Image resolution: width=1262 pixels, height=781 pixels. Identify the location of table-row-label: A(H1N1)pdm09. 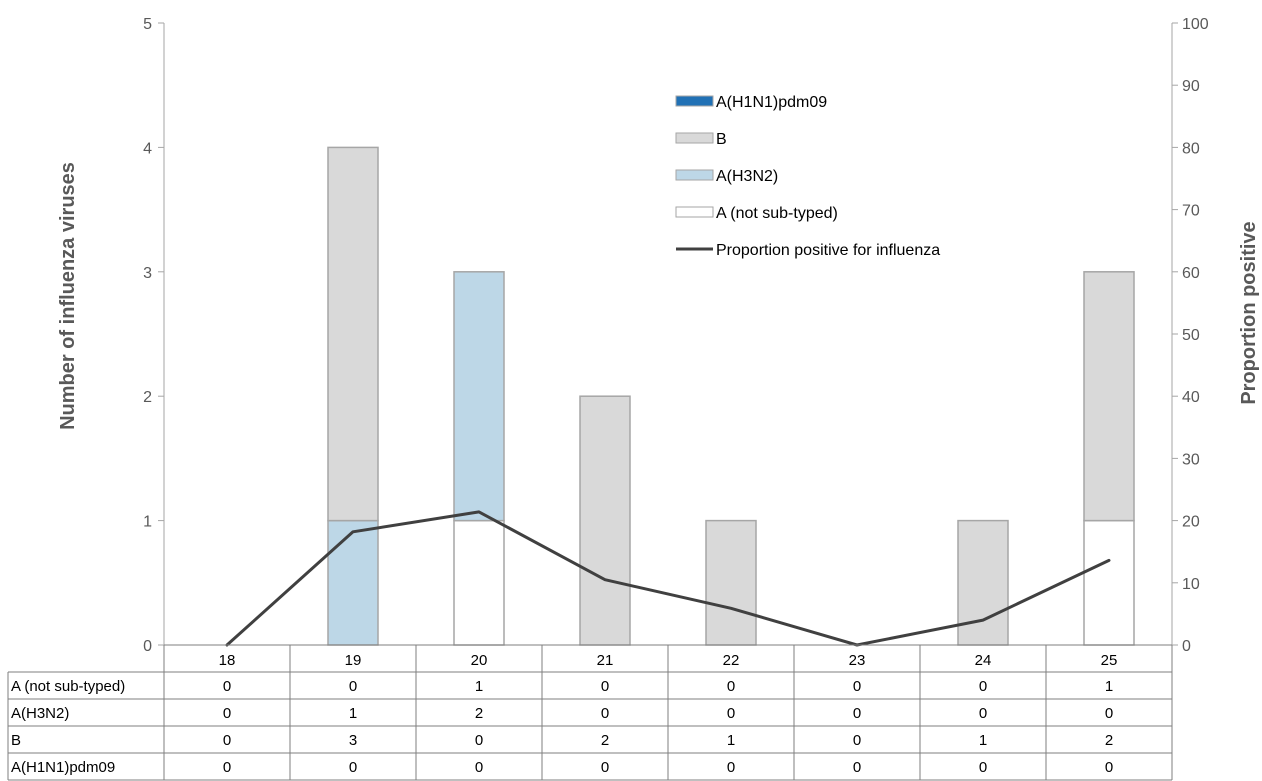
(63, 767).